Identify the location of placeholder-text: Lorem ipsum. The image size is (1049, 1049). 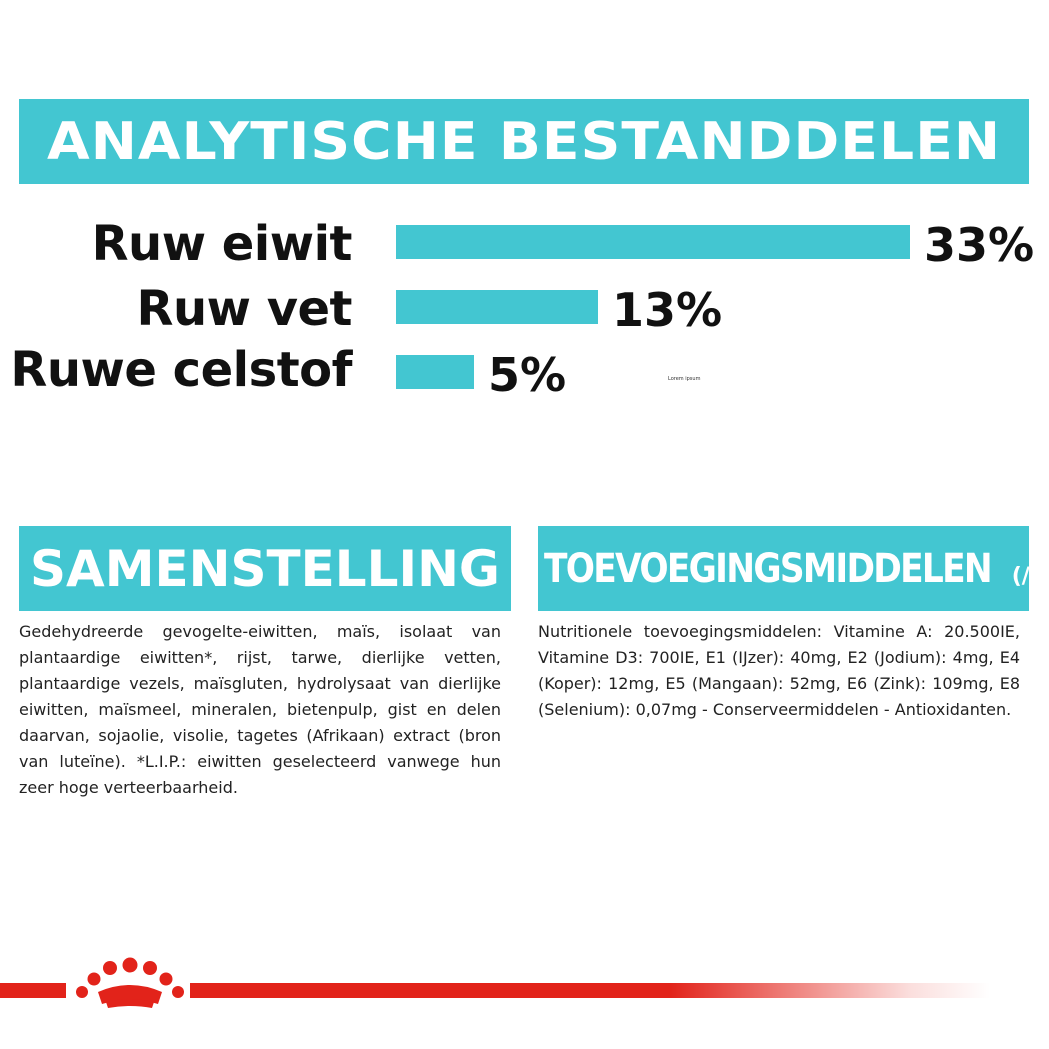
(684, 379).